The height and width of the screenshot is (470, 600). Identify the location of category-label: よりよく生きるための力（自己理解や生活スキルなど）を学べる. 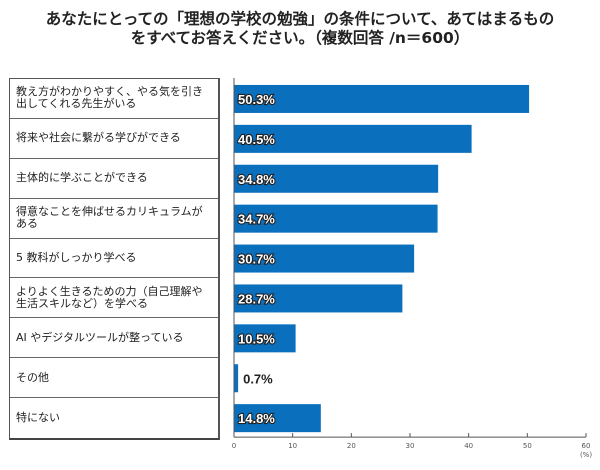
(114, 298).